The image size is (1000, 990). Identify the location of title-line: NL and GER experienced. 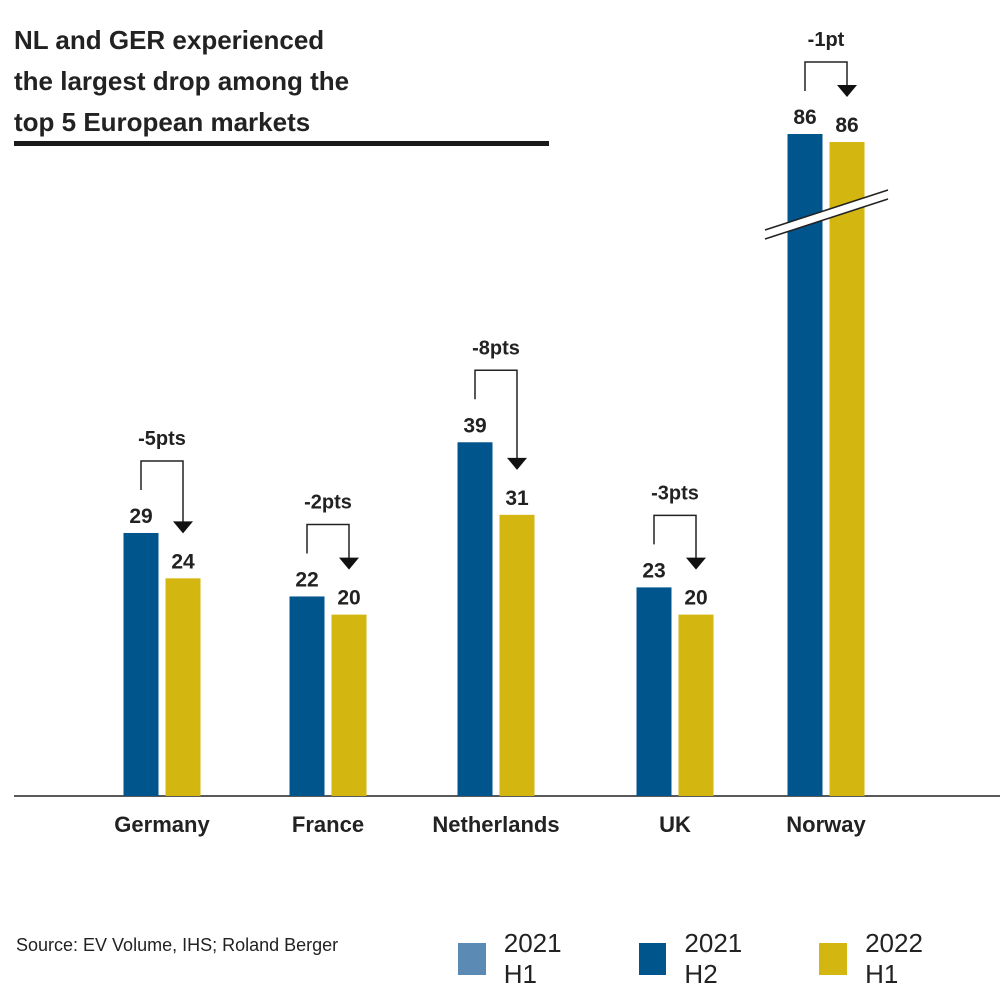
(169, 40).